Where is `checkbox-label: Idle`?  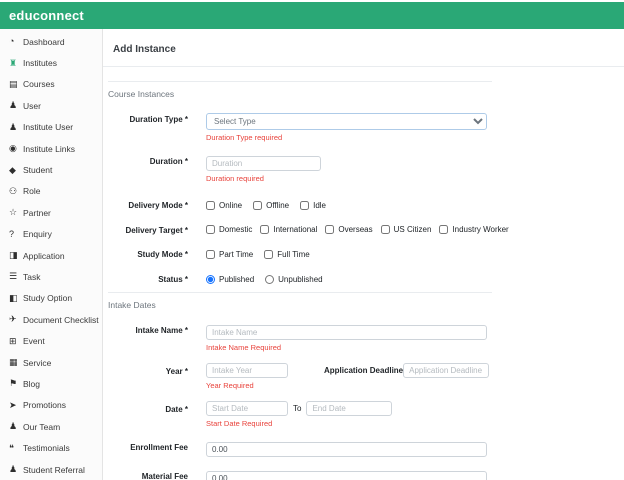 checkbox-label: Idle is located at coordinates (320, 205).